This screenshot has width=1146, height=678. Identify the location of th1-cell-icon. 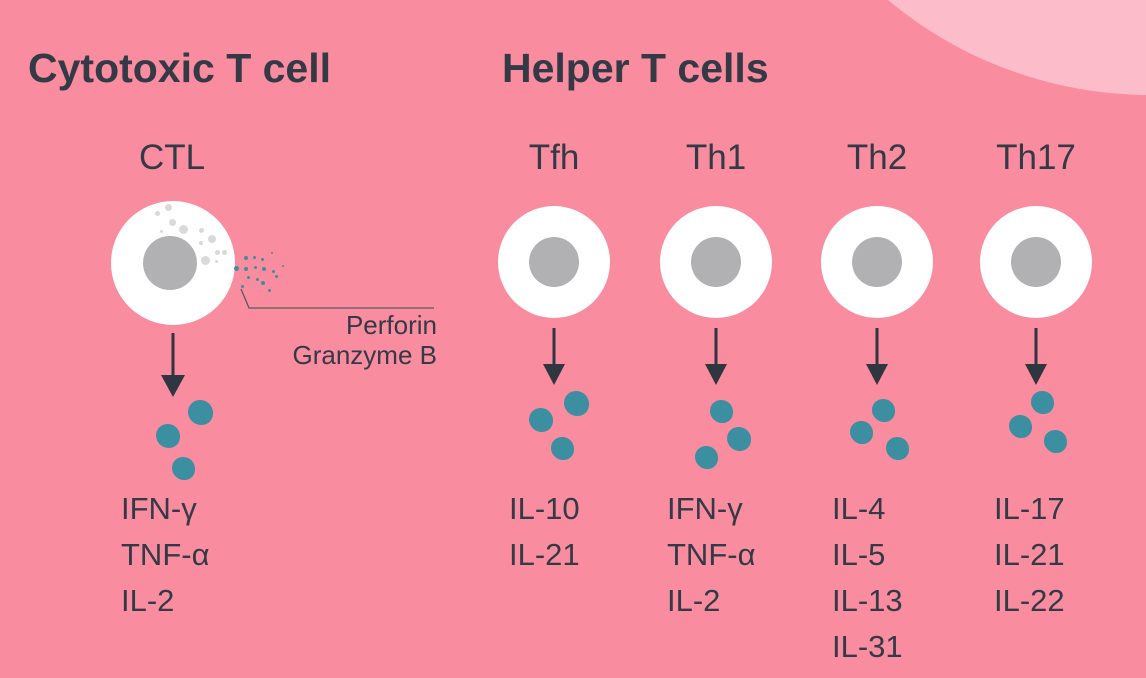
(716, 262).